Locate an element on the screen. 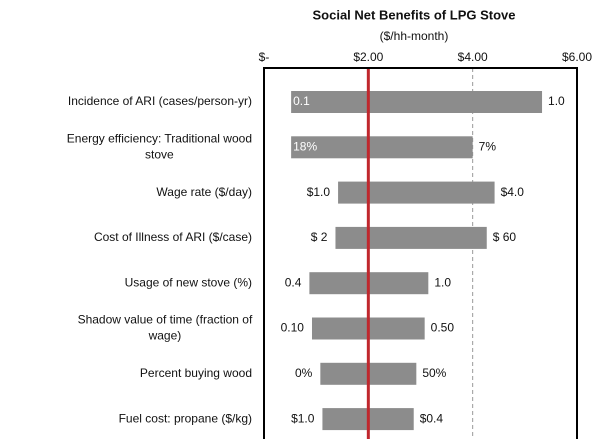  x-tick-label: $6.00 is located at coordinates (577, 57).